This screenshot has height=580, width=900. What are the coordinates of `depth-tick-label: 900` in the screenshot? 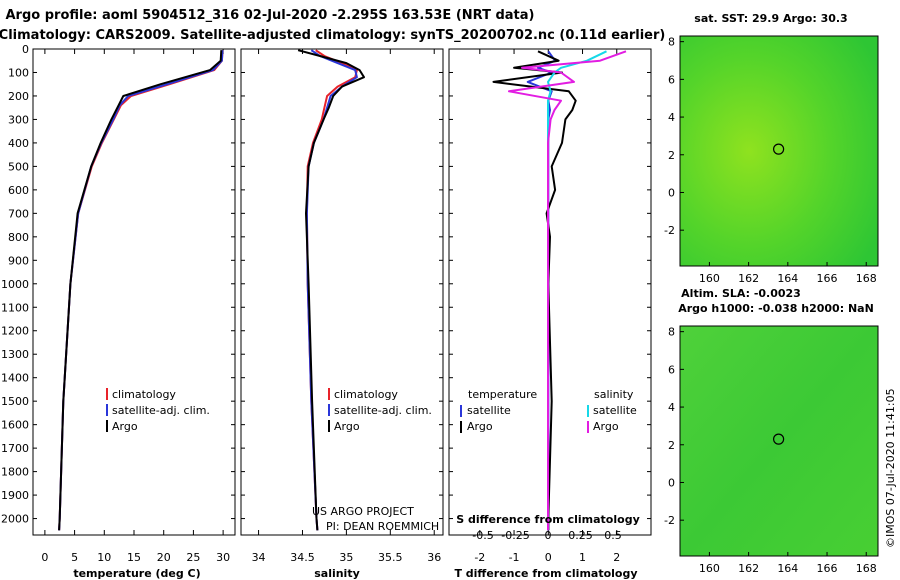 It's located at (18, 260).